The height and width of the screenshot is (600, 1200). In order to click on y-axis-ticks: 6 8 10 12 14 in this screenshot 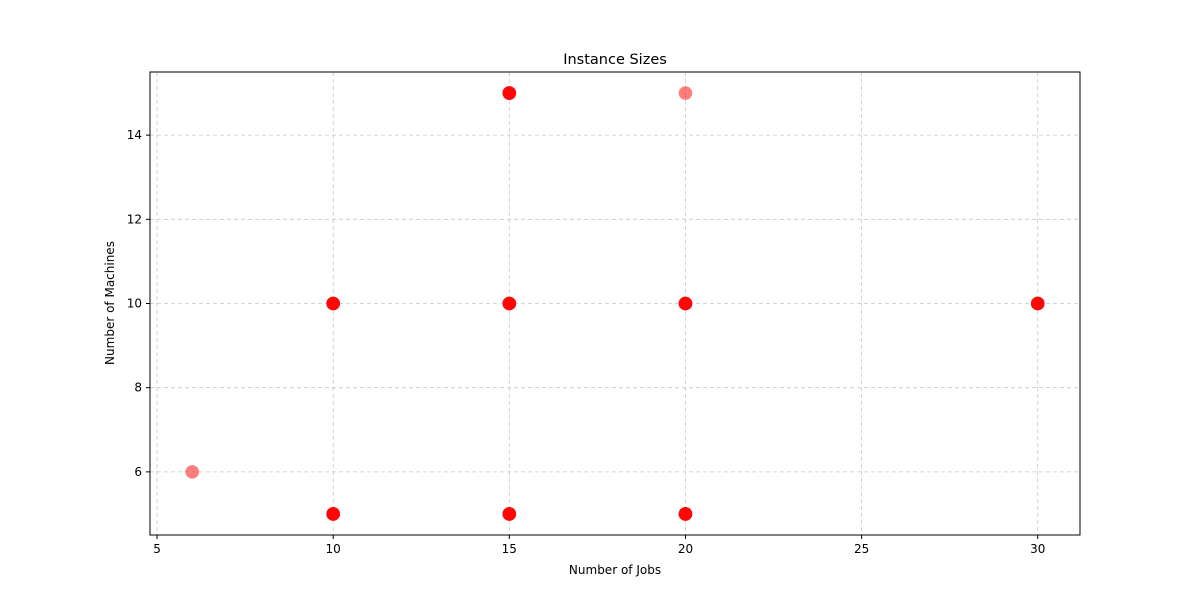, I will do `click(138, 303)`.